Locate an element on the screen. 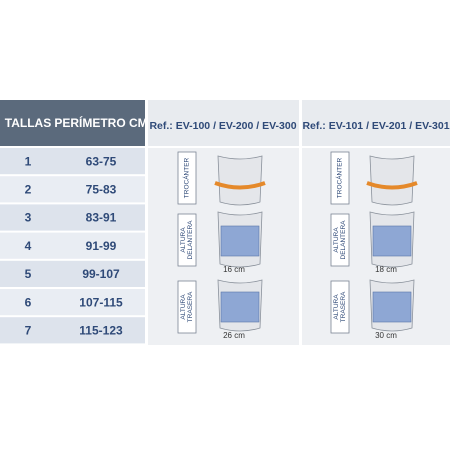  header-cell: PERÍMETRO CM is located at coordinates (100, 122).